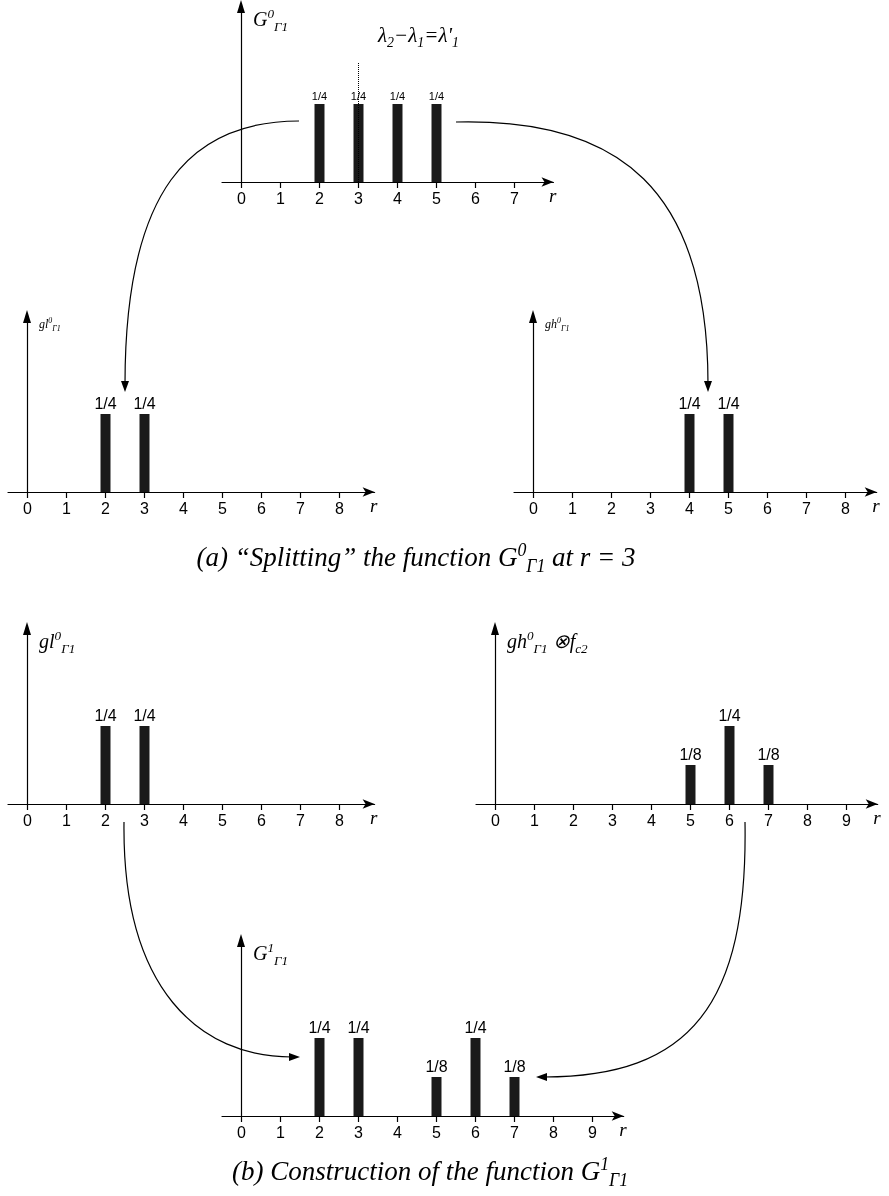  What do you see at coordinates (418, 37) in the screenshot?
I see `ref-line-label: λ$_{2}$−λ$_{1}$=λ'$_{1}$` at bounding box center [418, 37].